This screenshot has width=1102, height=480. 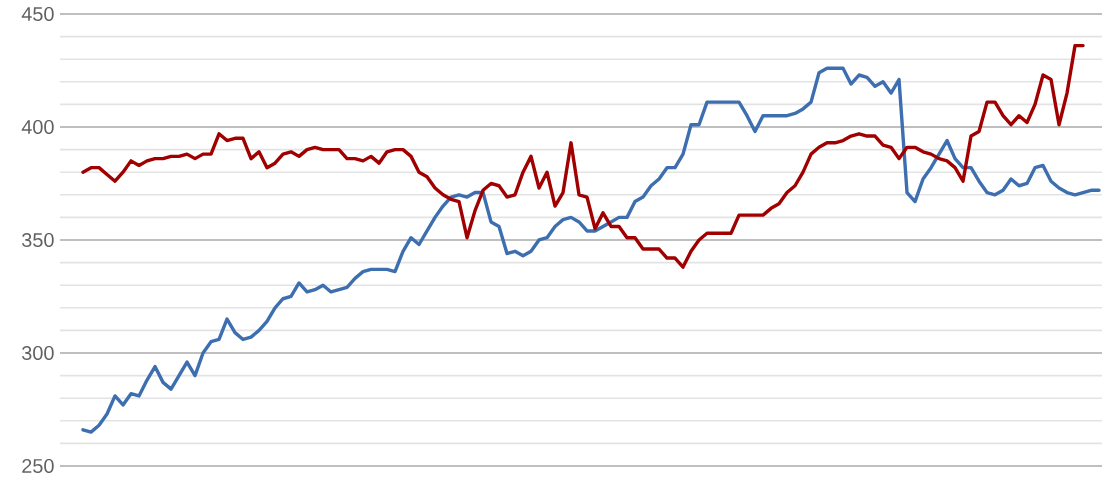 What do you see at coordinates (38, 240) in the screenshot?
I see `y-tick-label: 350` at bounding box center [38, 240].